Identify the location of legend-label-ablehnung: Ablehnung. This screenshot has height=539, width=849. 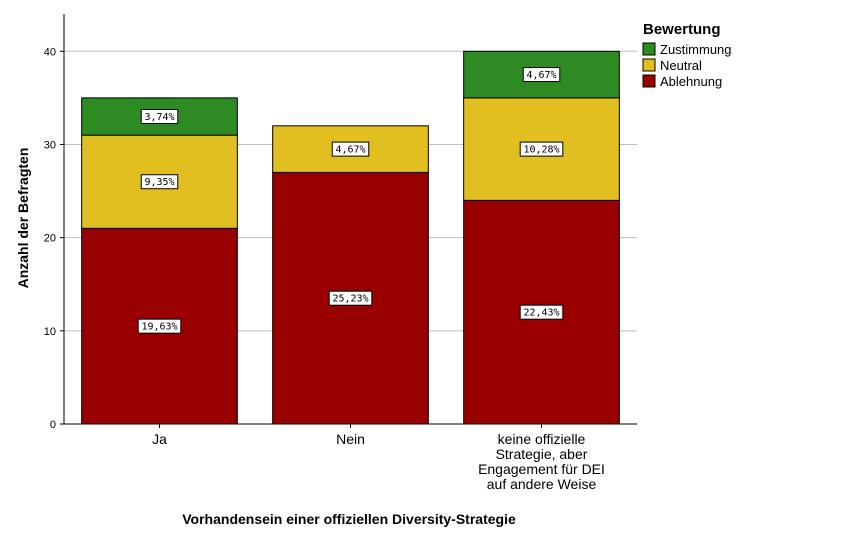
(691, 81).